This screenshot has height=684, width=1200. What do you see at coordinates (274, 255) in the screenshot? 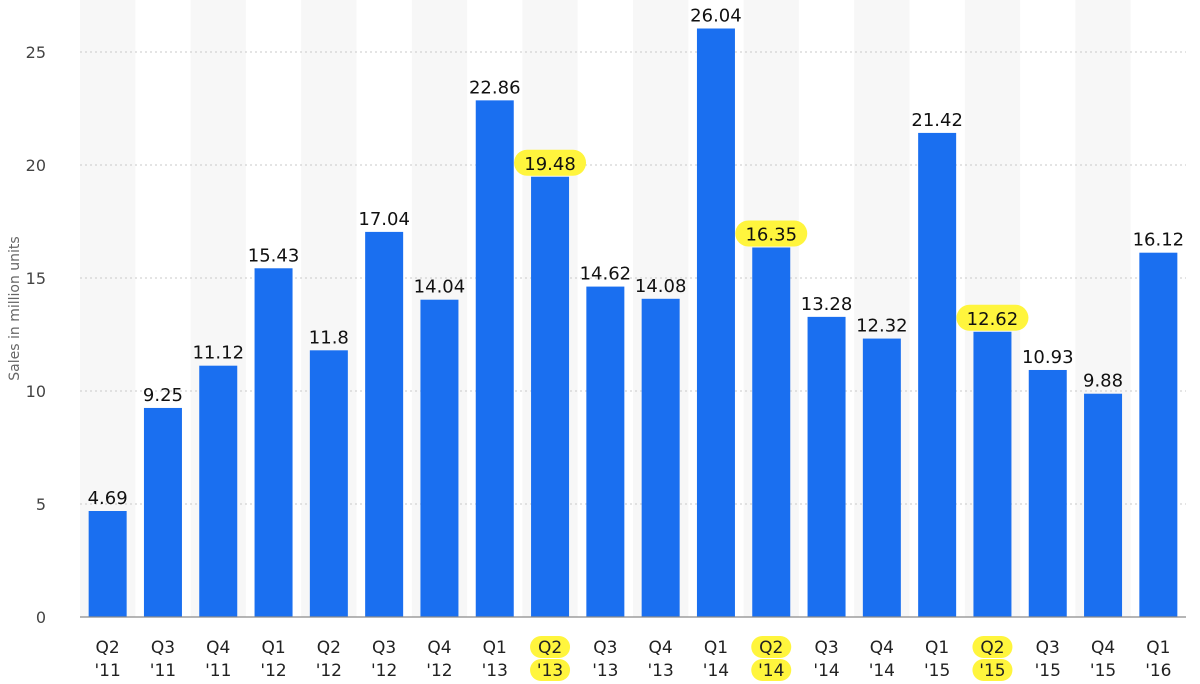
I see `value-label-3: 15.43` at bounding box center [274, 255].